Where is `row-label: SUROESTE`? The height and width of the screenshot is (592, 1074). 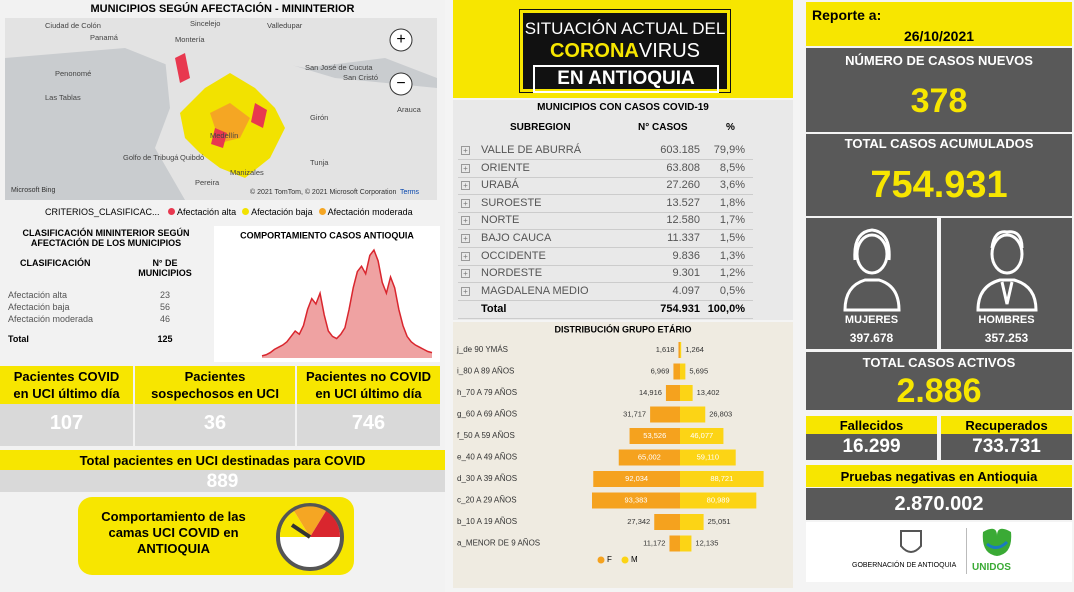 row-label: SUROESTE is located at coordinates (511, 202).